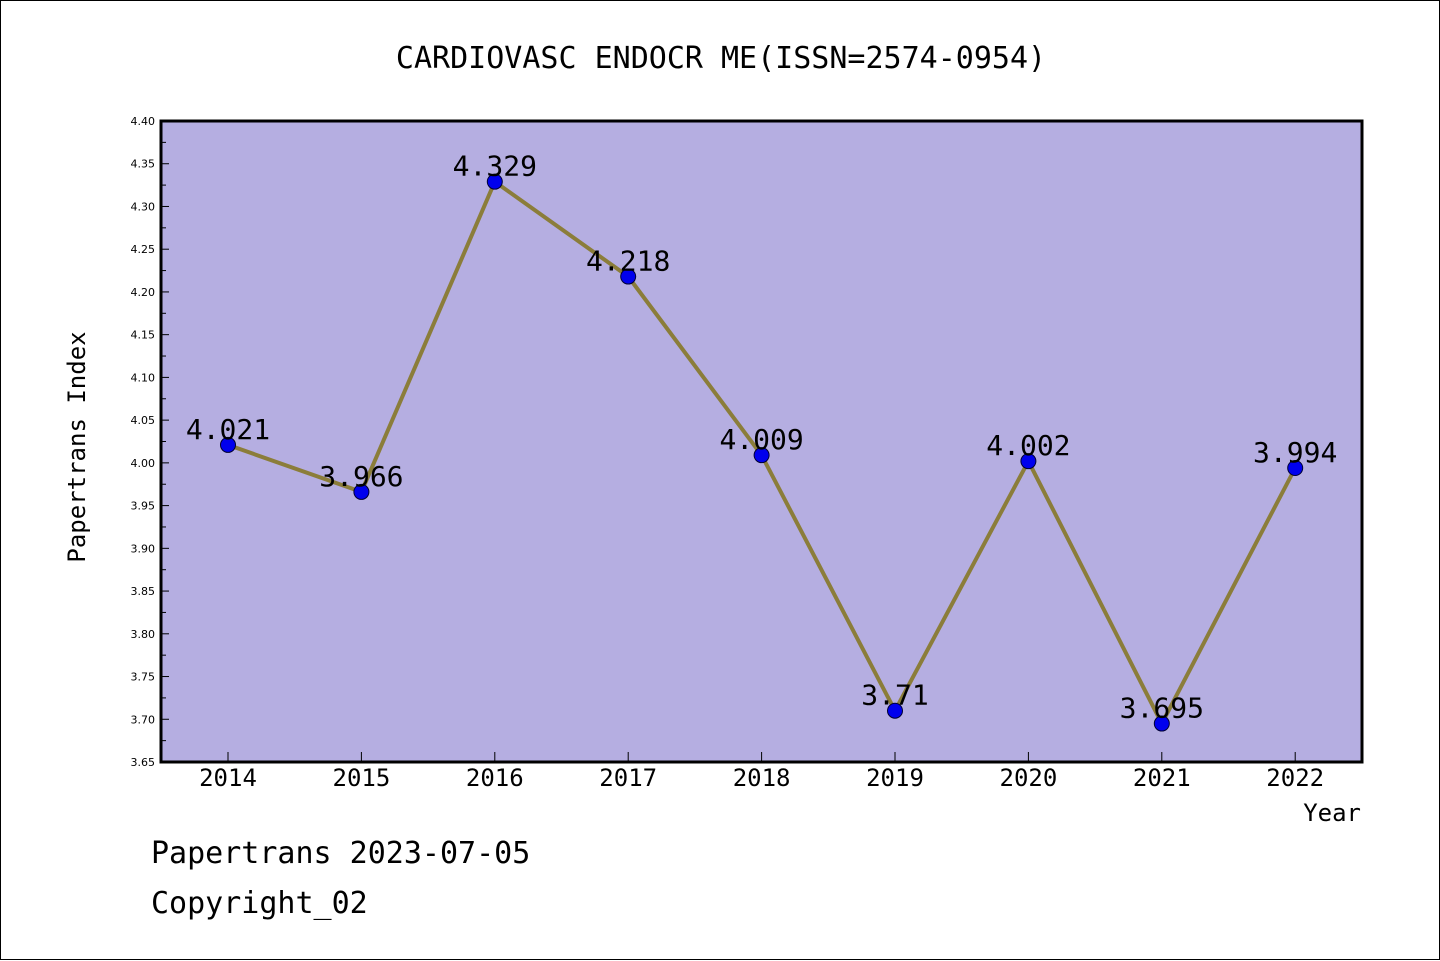  I want to click on data-label: 4.009, so click(761, 439).